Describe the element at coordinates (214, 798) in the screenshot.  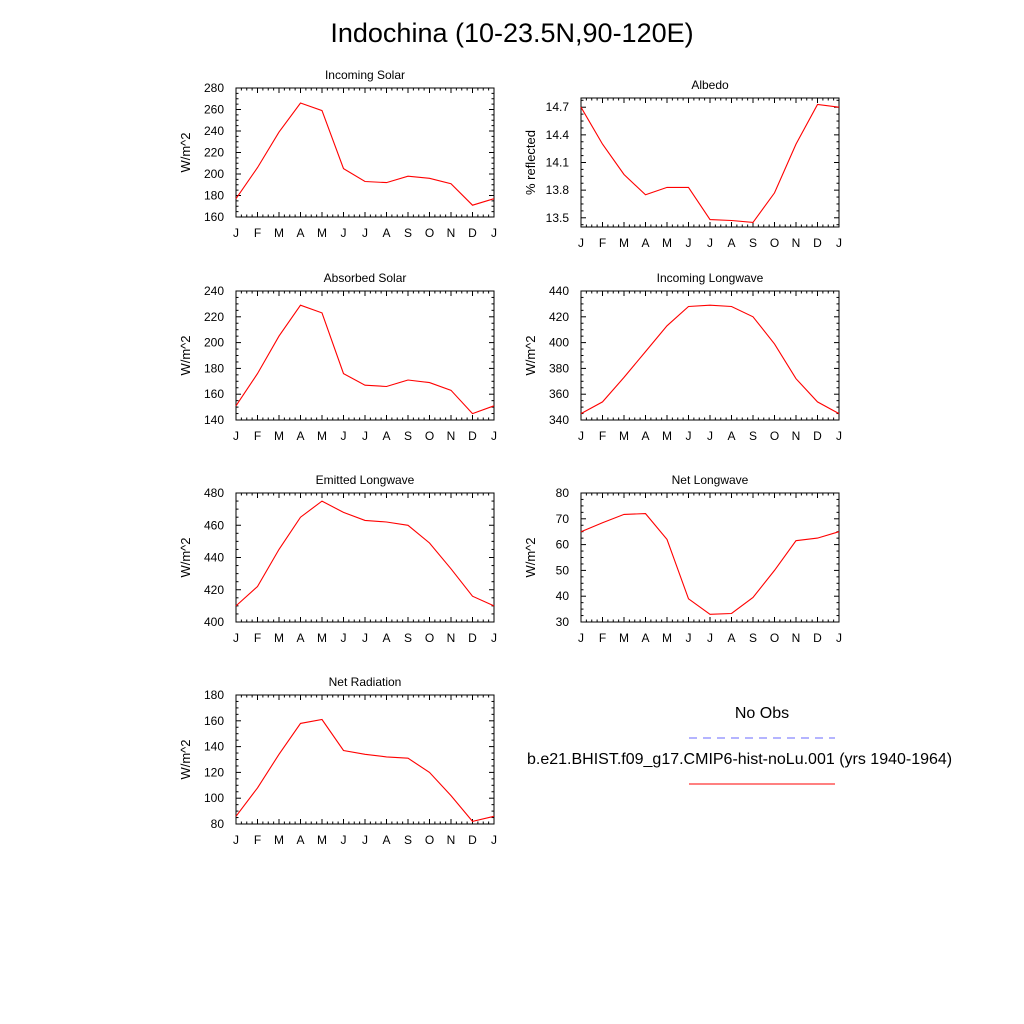
I see `y-tick-label: 100` at that location.